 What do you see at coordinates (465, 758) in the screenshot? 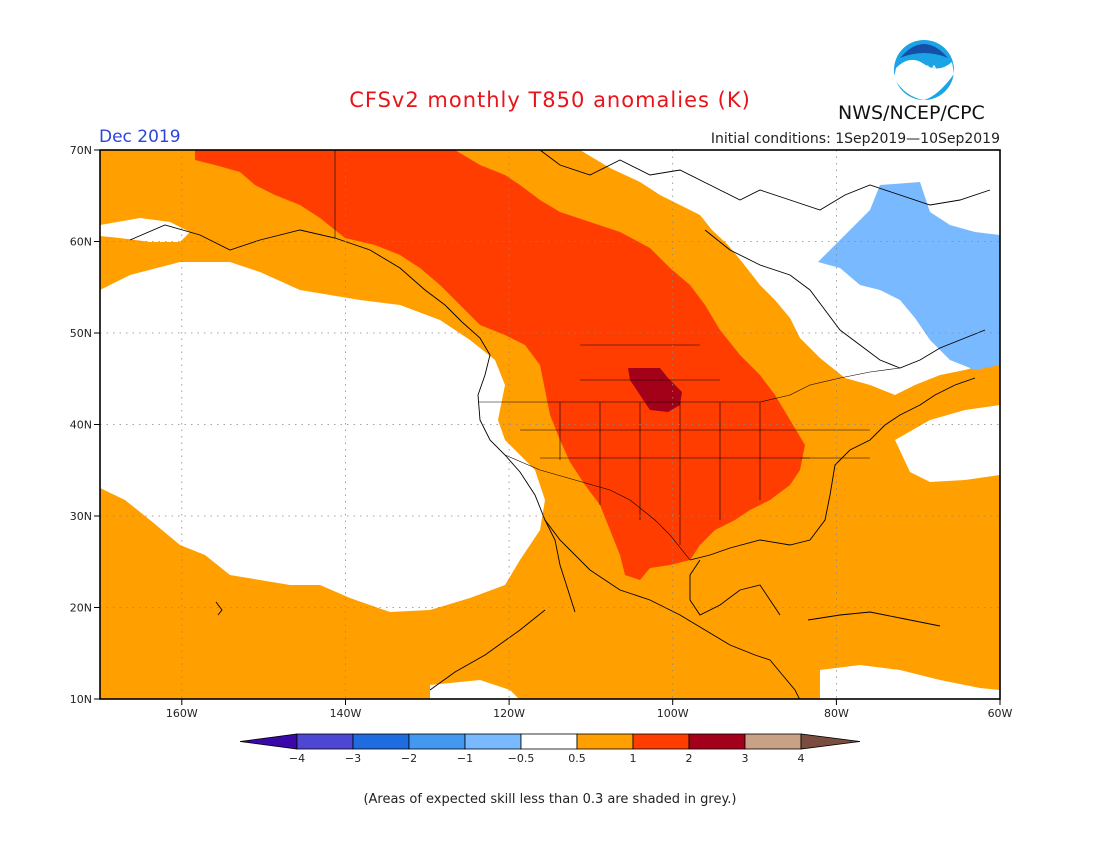
I see `colorbar-label: −1` at bounding box center [465, 758].